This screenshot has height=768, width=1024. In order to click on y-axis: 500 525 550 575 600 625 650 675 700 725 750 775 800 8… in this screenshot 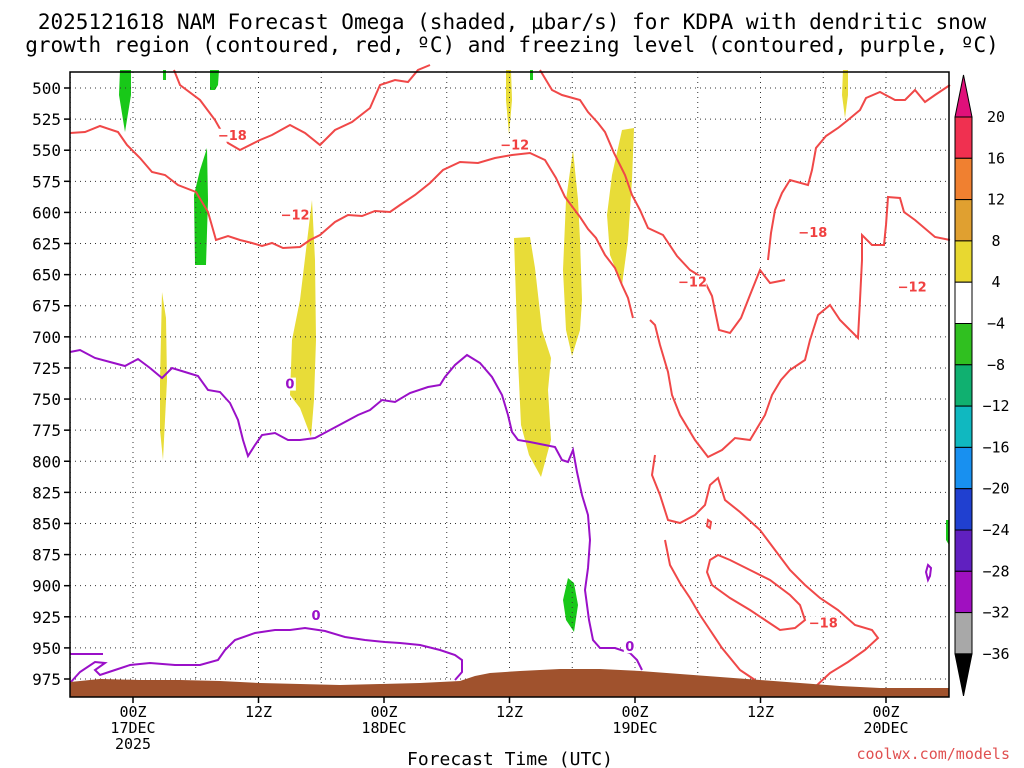, I will do `click(51, 384)`.